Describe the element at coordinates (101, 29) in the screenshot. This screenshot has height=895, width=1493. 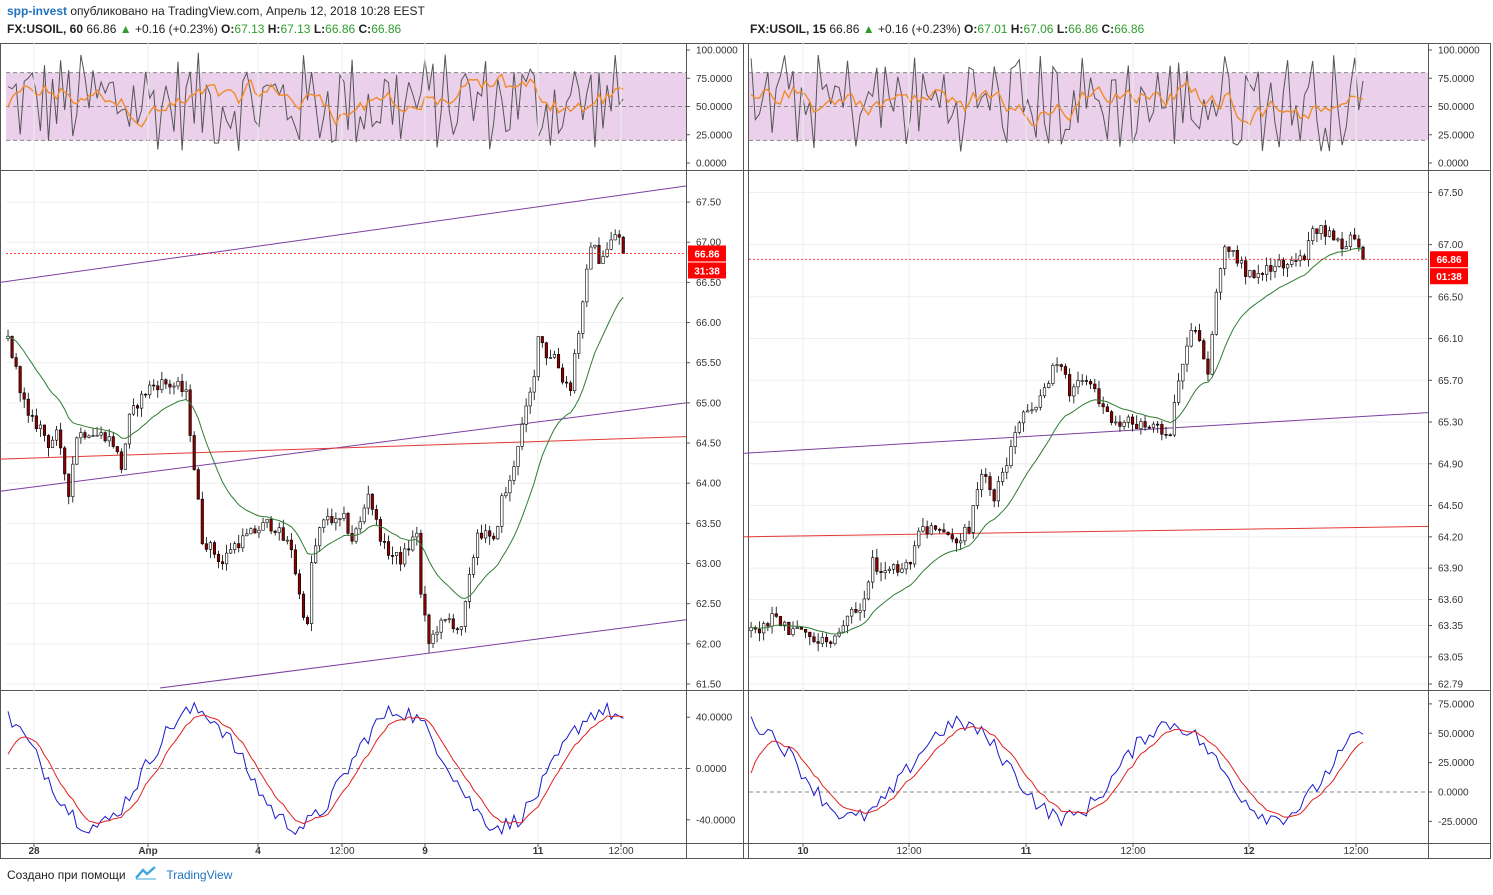
I see `pane1-last: 66.86` at that location.